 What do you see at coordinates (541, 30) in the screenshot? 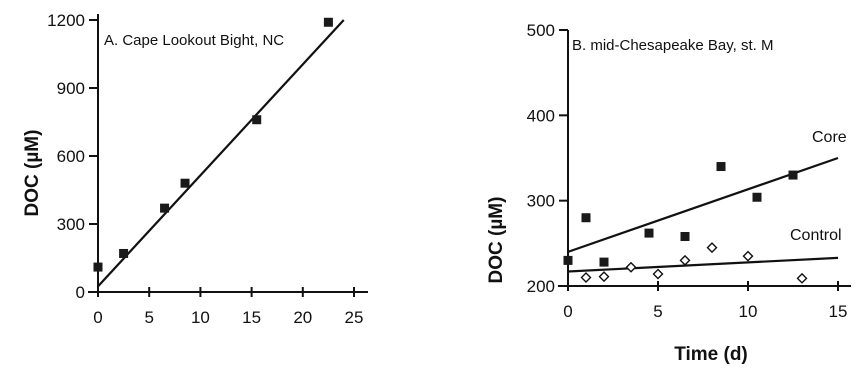
I see `panel-b-y-tick-label: 500` at bounding box center [541, 30].